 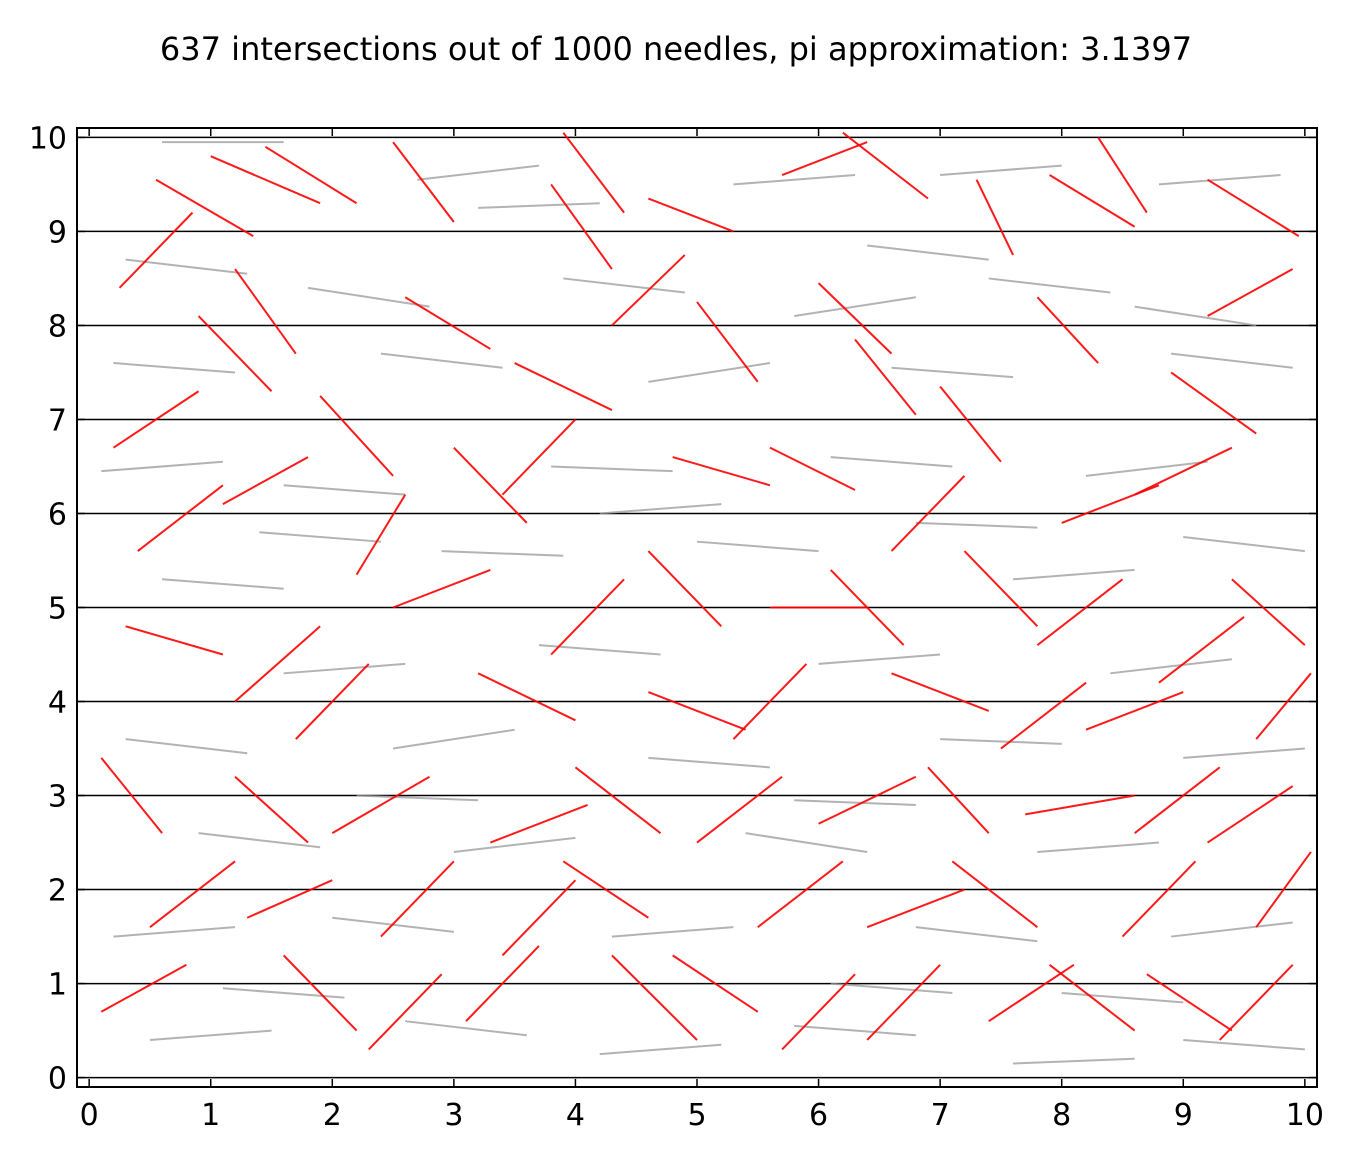 What do you see at coordinates (48, 138) in the screenshot?
I see `y-tick-label: 10` at bounding box center [48, 138].